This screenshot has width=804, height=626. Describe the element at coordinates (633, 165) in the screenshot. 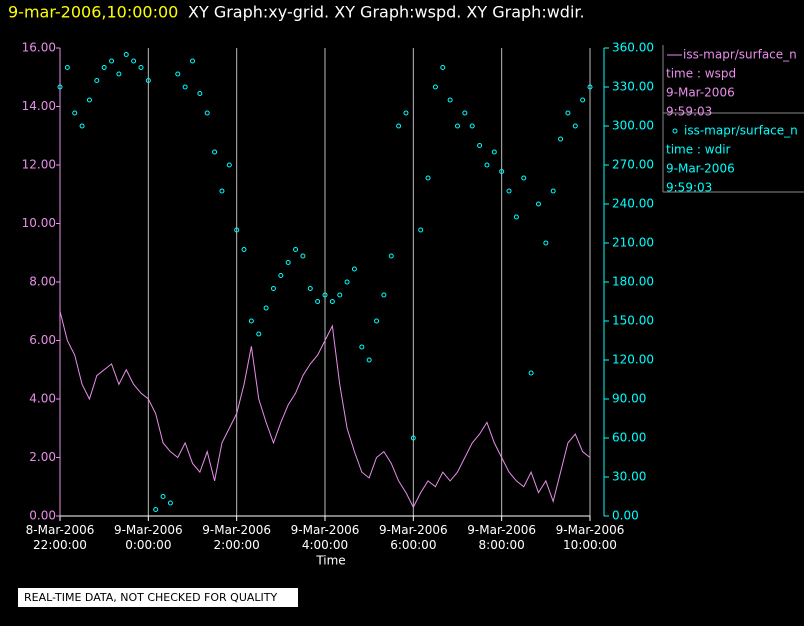

I see `y2-tick-label: 270.00` at that location.